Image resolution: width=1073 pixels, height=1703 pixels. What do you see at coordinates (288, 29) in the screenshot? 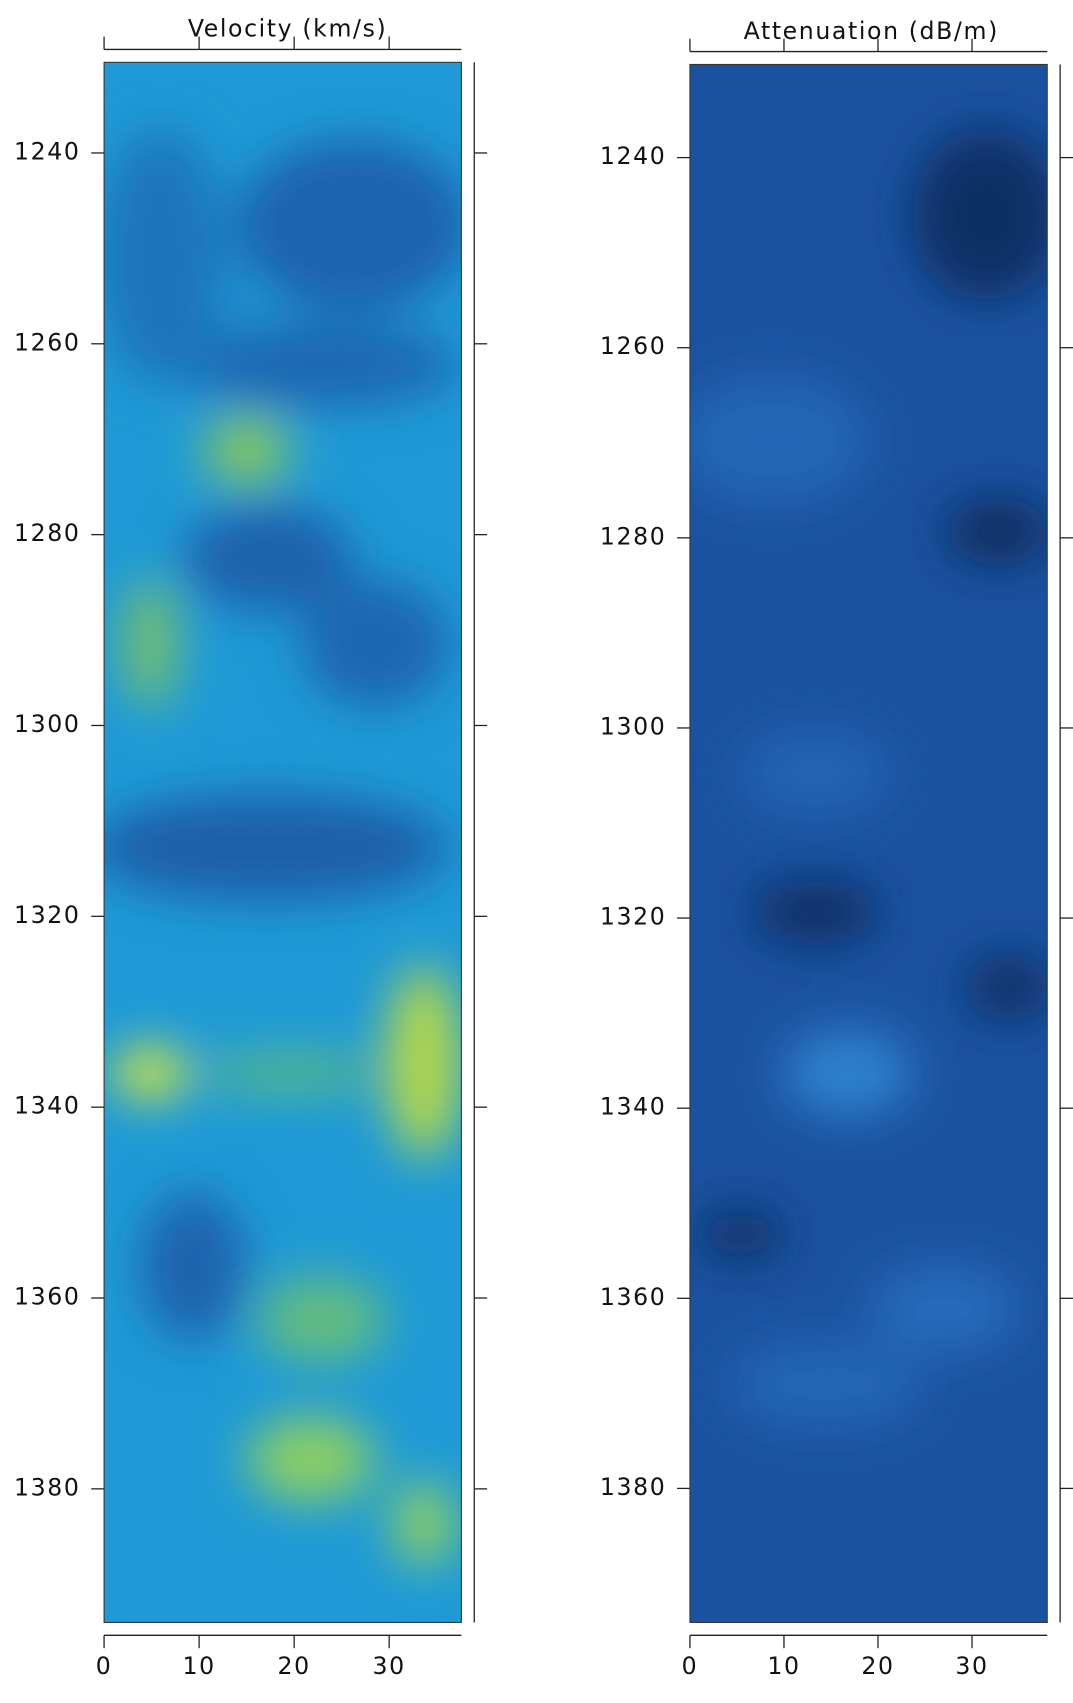
I see `chart-title: Velocity (km/s)` at bounding box center [288, 29].